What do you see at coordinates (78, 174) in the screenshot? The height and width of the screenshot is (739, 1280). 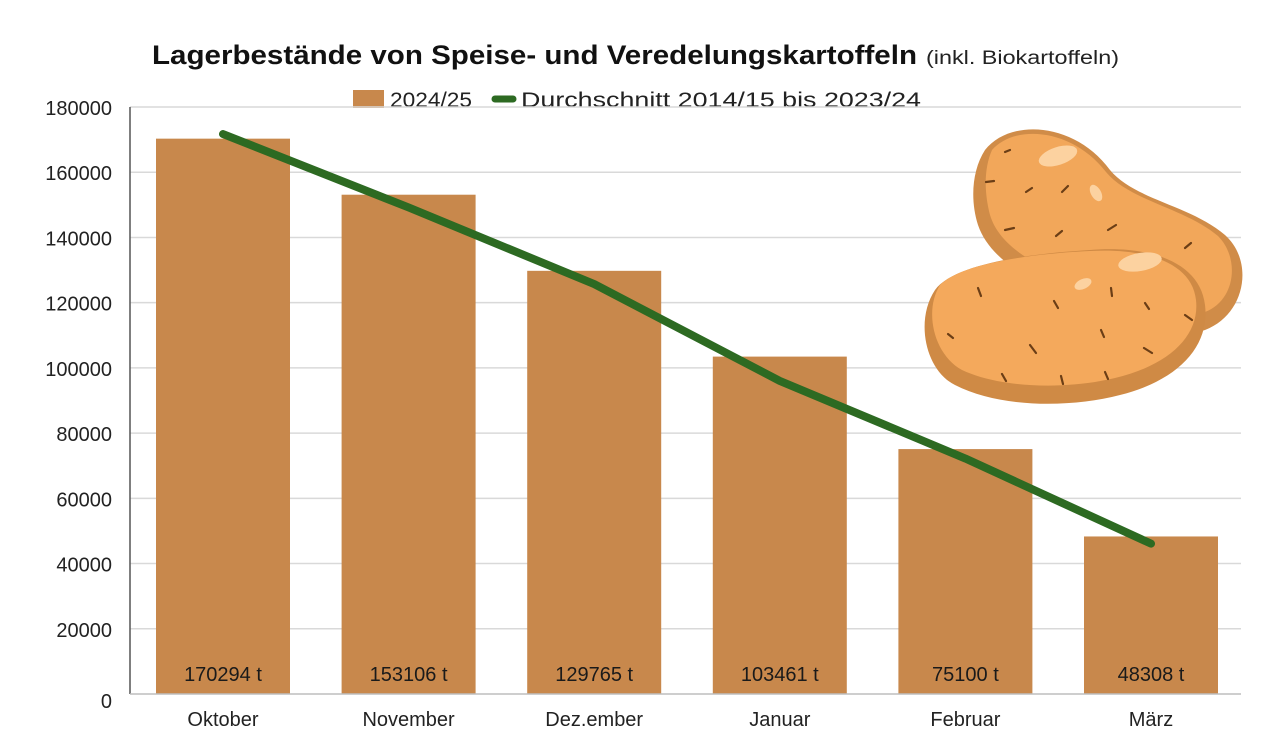 I see `y-tick-label: 160000` at bounding box center [78, 174].